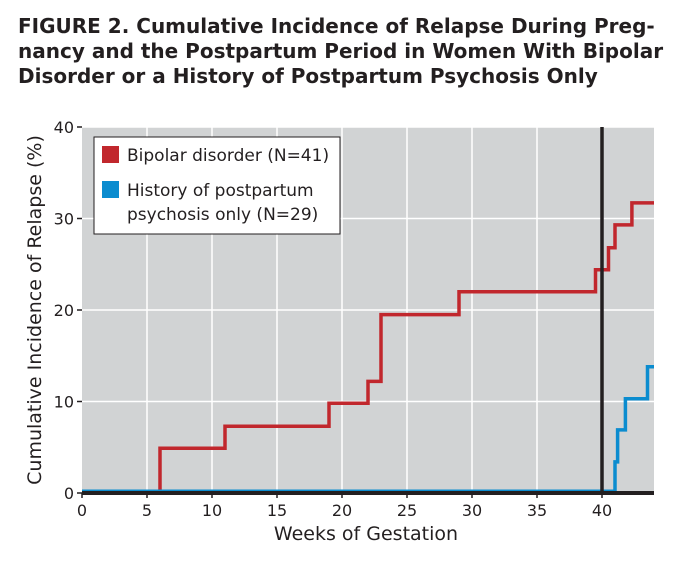  Describe the element at coordinates (212, 510) in the screenshot. I see `x-tick-label-10: 10` at that location.